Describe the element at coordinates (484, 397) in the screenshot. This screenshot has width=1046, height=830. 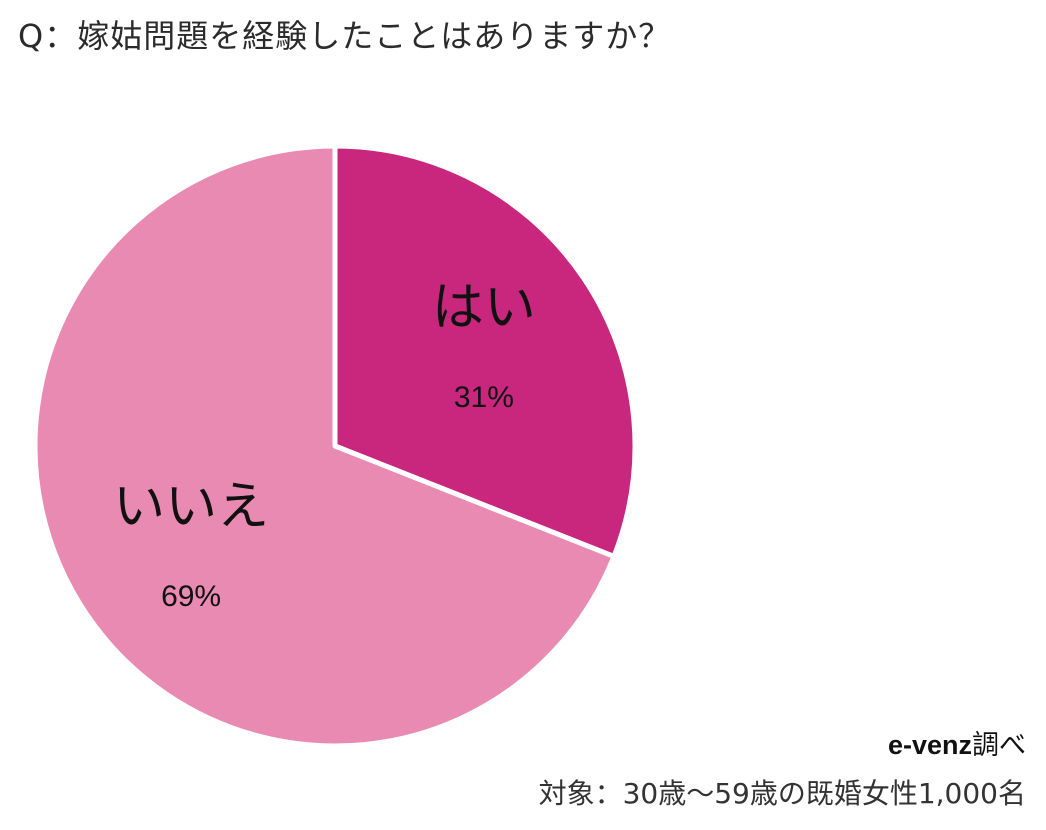
I see `slice-value-label: 31%` at that location.